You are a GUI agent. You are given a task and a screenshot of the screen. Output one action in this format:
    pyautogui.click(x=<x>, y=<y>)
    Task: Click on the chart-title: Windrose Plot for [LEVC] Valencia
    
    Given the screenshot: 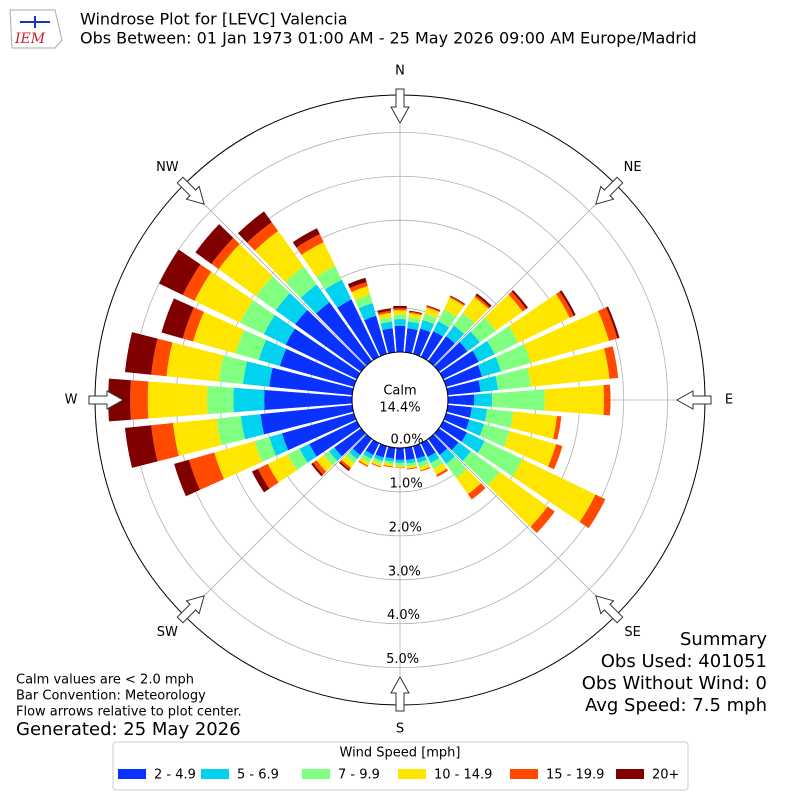 What is the action you would take?
    pyautogui.click(x=214, y=19)
    